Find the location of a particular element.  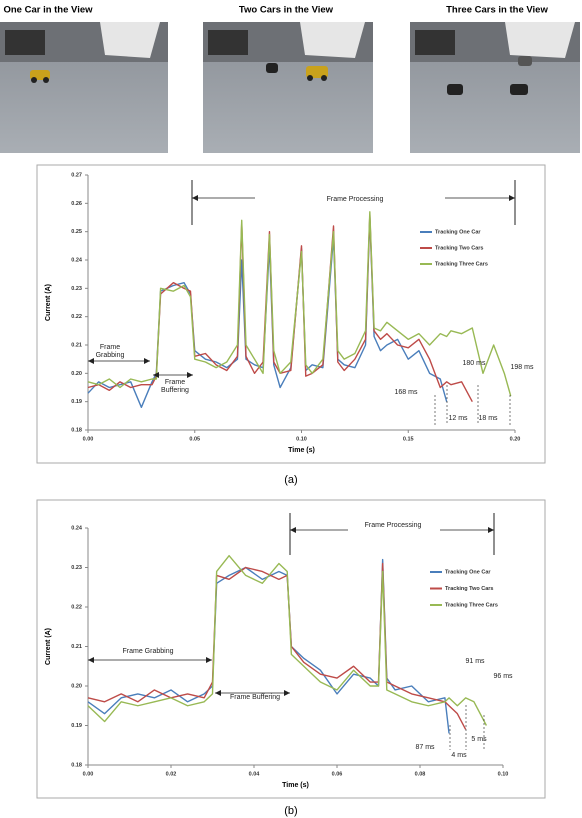

annotation: 91 ms is located at coordinates (475, 661).